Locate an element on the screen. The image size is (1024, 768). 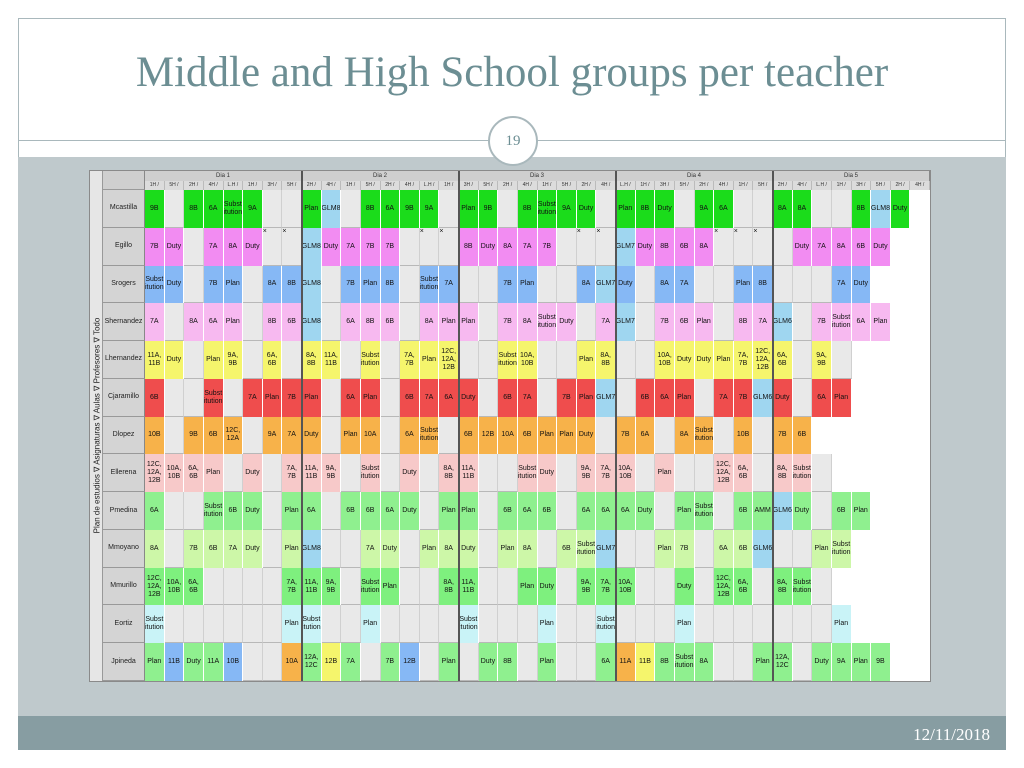
lesson-block: 8A, 8B is located at coordinates (449, 473).